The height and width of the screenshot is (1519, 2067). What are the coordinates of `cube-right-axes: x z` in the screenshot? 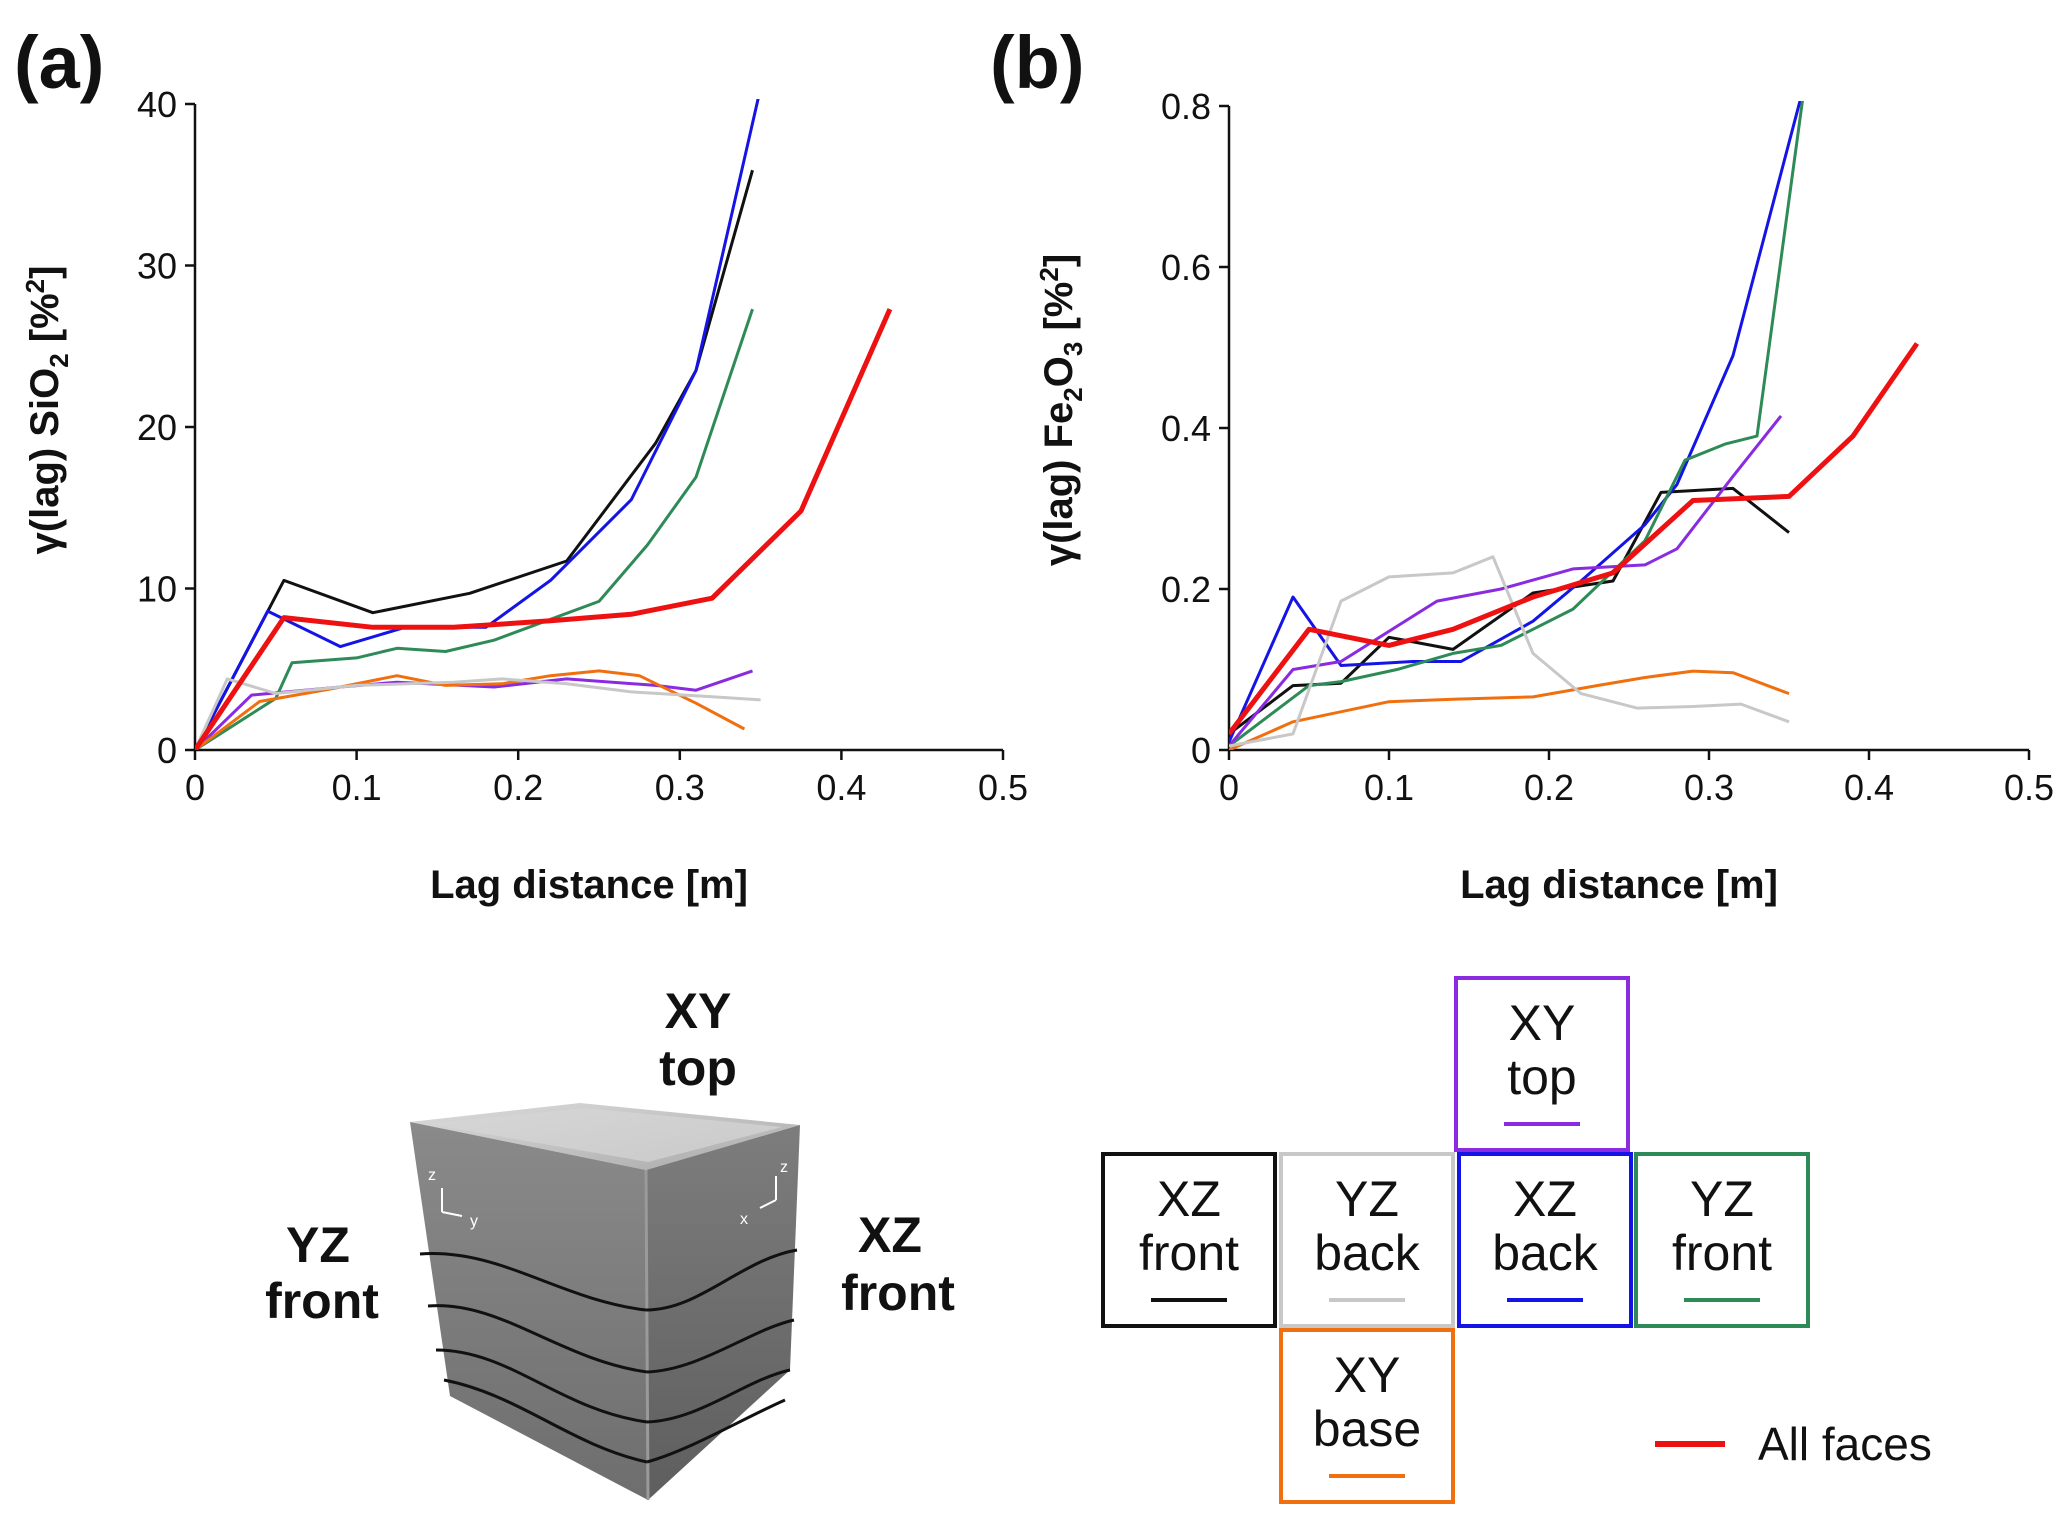 It's located at (764, 1193).